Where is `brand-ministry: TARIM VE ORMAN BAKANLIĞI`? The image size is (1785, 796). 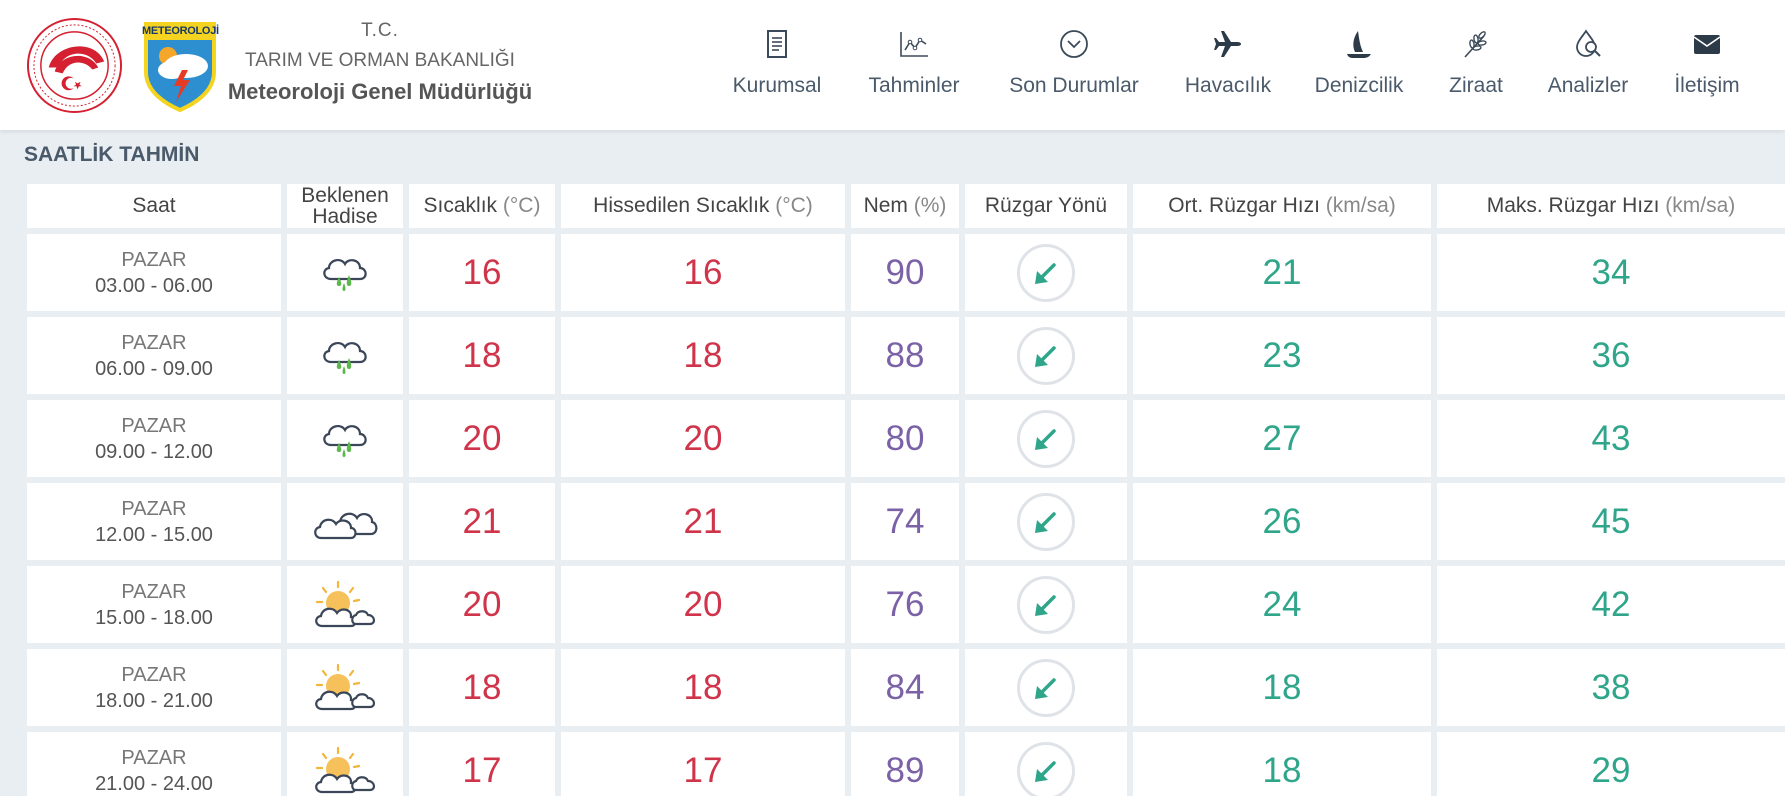 brand-ministry: TARIM VE ORMAN BAKANLIĞI is located at coordinates (380, 60).